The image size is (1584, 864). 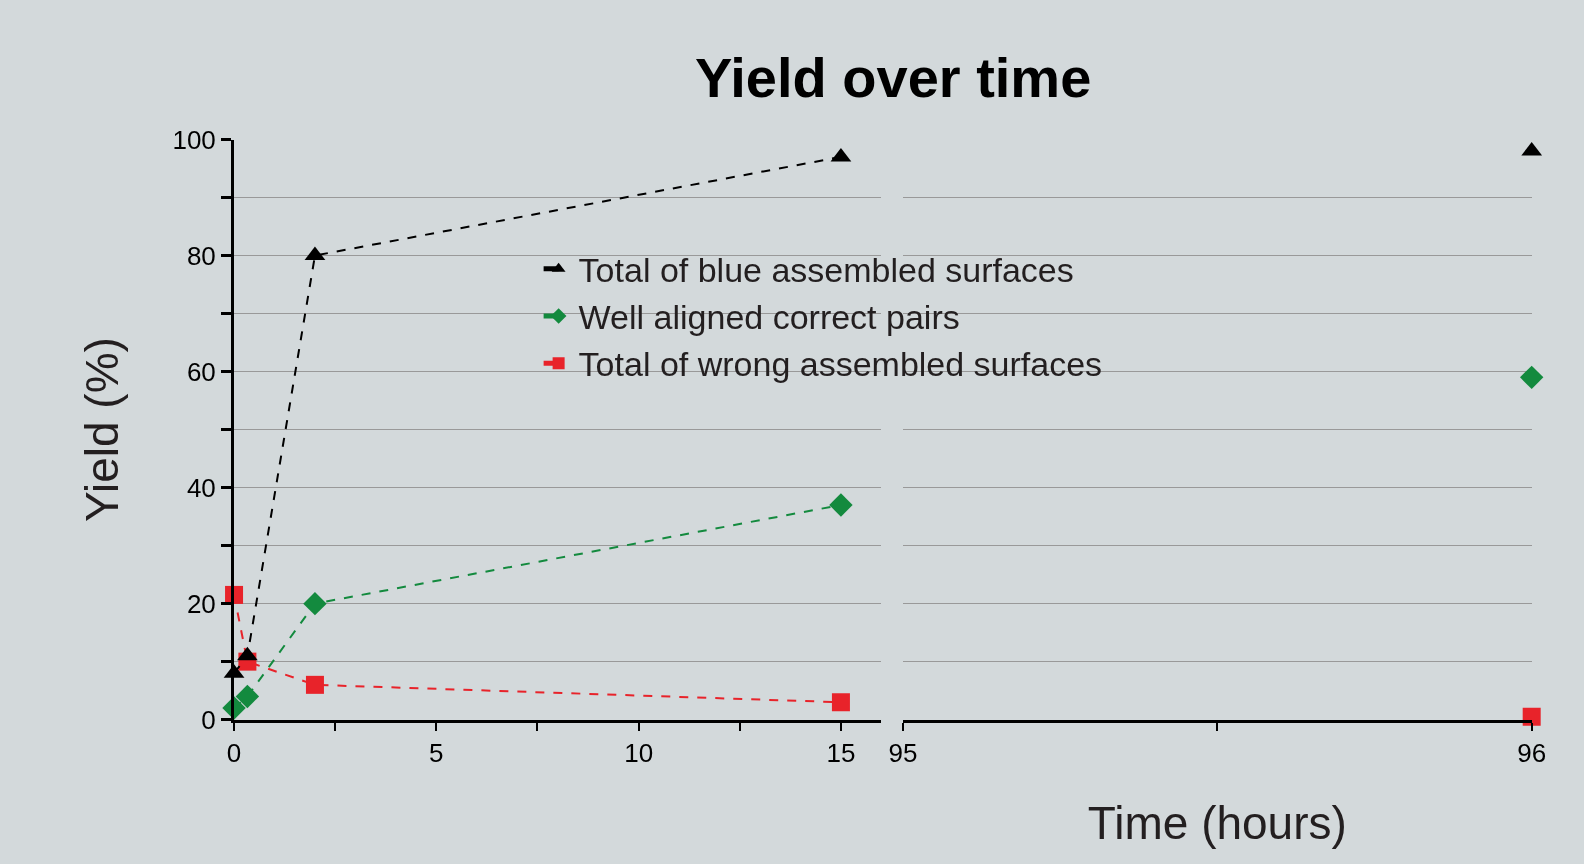 I want to click on legend-label: Well aligned correct pairs, so click(x=769, y=317).